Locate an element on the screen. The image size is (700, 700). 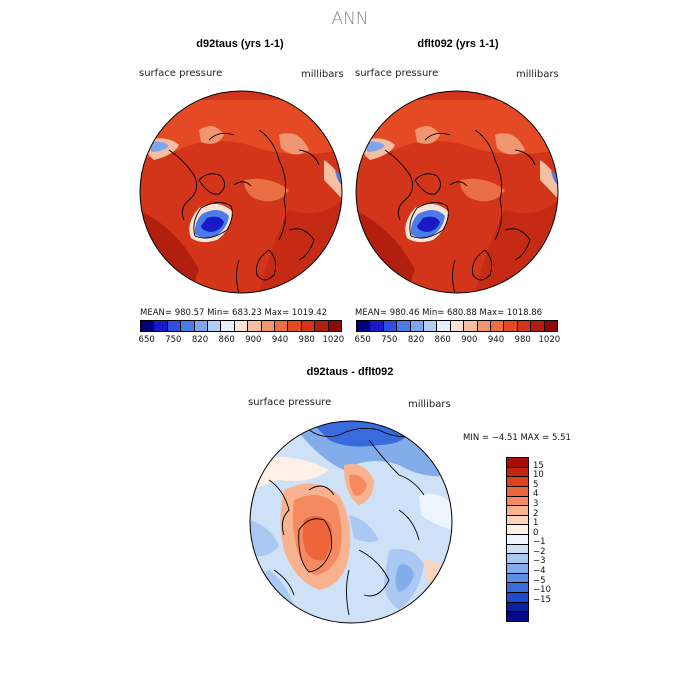
colorbar-tick-label: −10 is located at coordinates (542, 590).